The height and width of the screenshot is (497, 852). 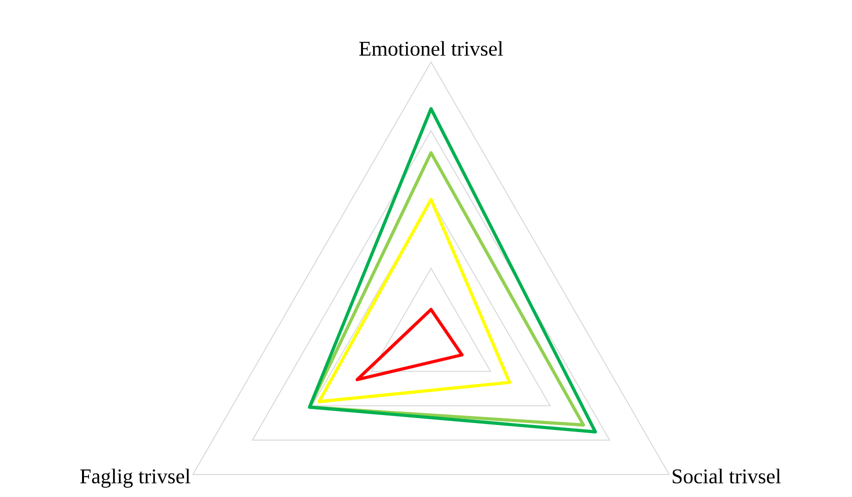 I want to click on spoke-label: Social trivsel, so click(x=726, y=476).